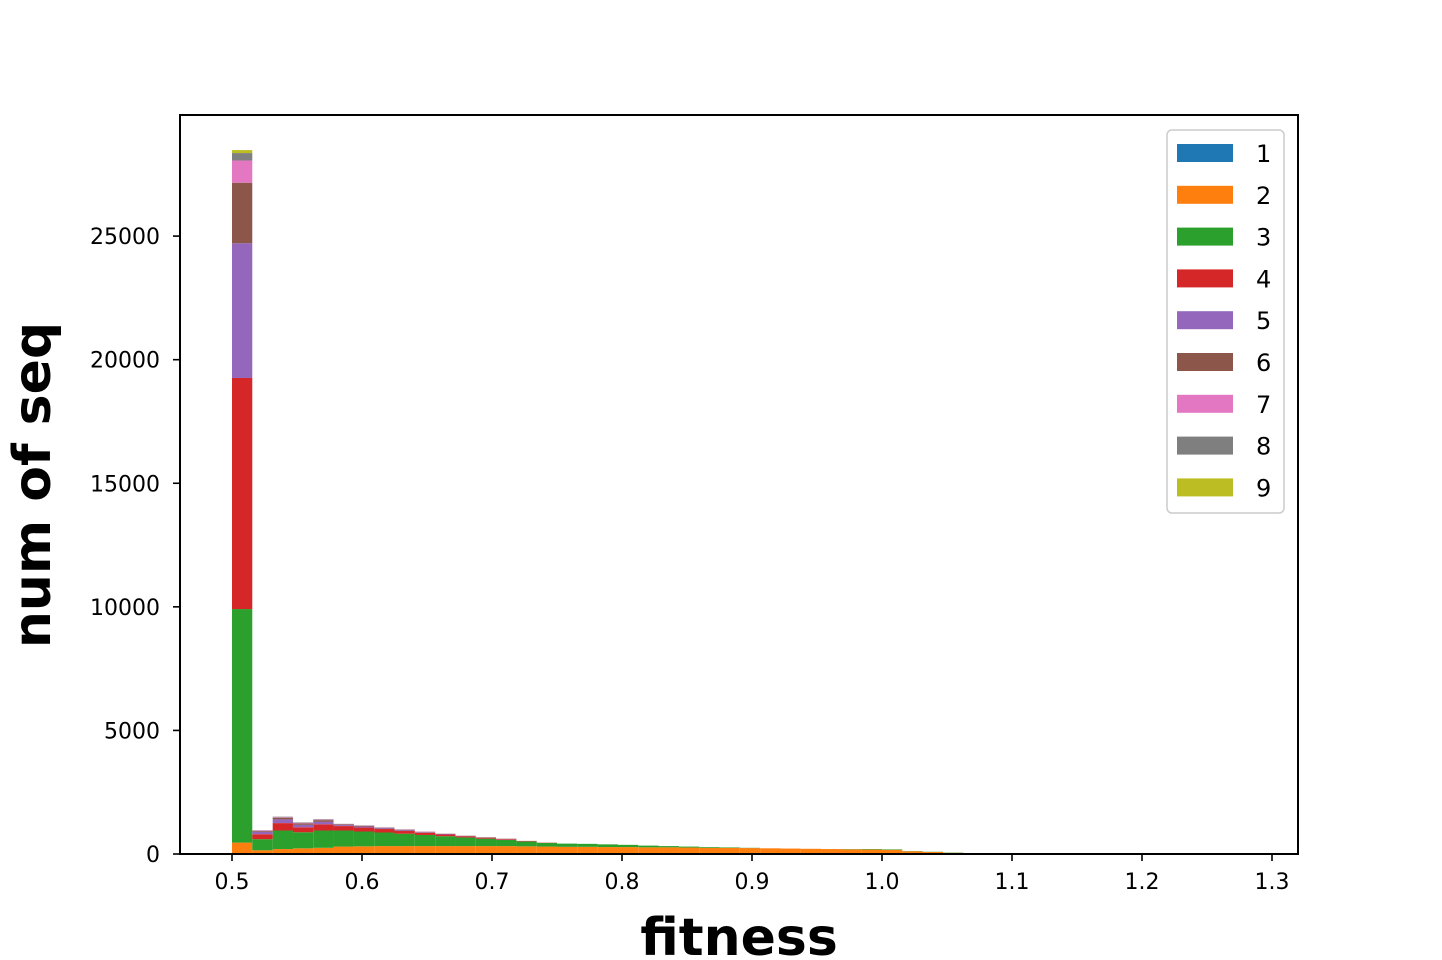 The image size is (1442, 960). I want to click on y-tick-label: 20000, so click(125, 361).